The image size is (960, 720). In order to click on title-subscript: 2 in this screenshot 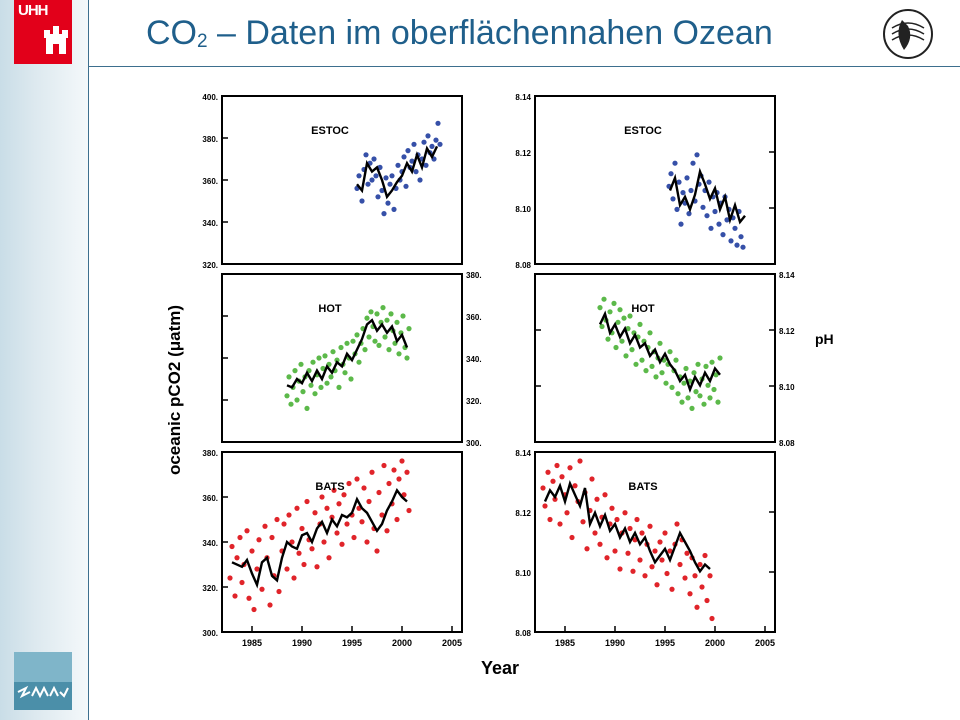, I will do `click(202, 41)`.